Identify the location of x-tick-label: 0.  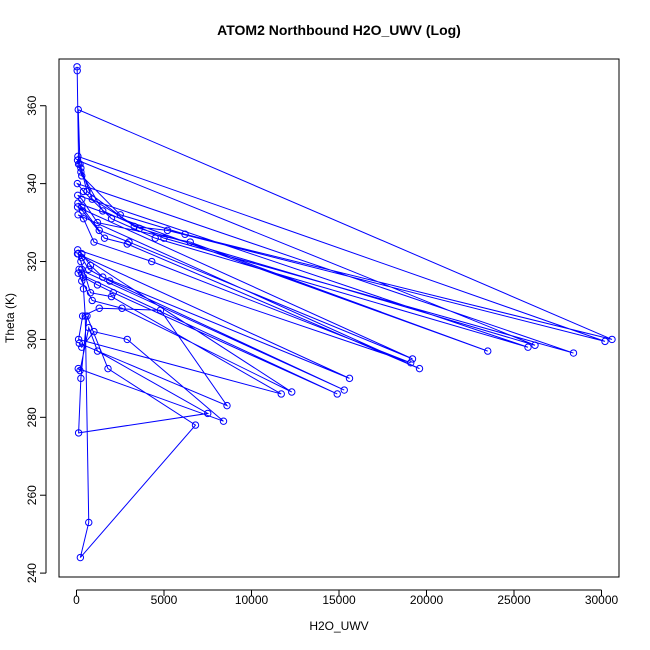
(76, 600).